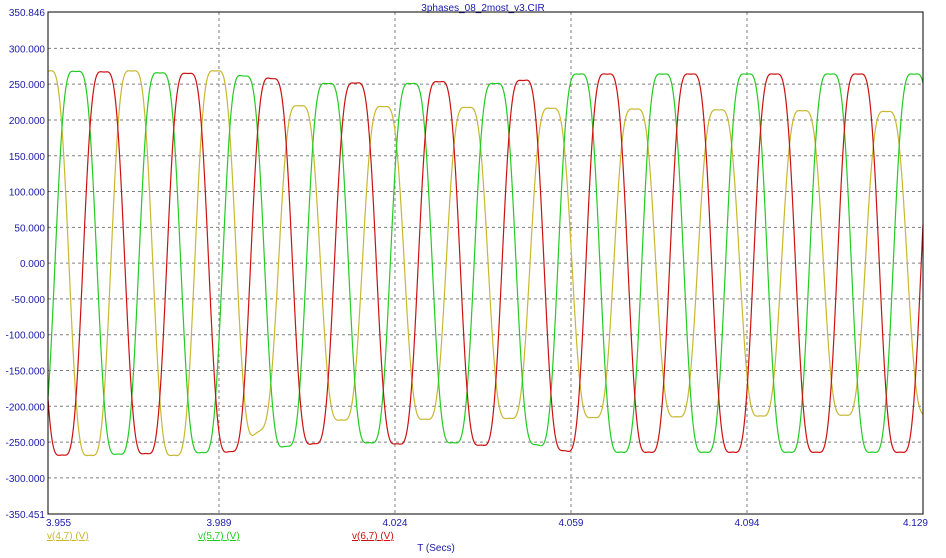  What do you see at coordinates (26, 372) in the screenshot?
I see `y-tick-label: -150.000` at bounding box center [26, 372].